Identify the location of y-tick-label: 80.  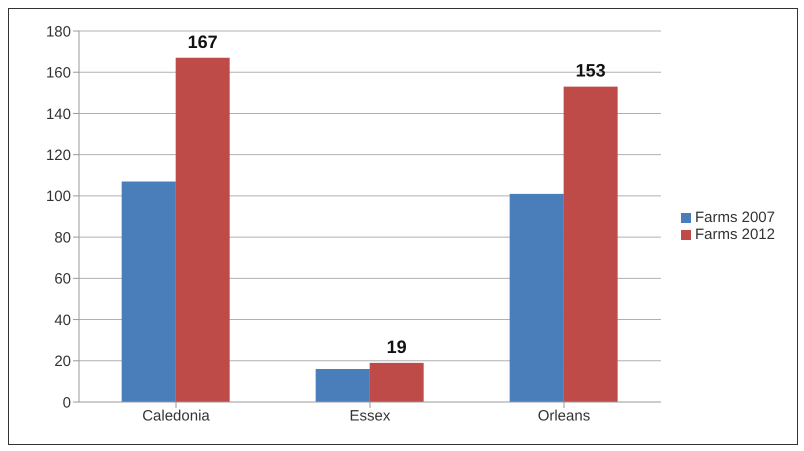
(62, 237).